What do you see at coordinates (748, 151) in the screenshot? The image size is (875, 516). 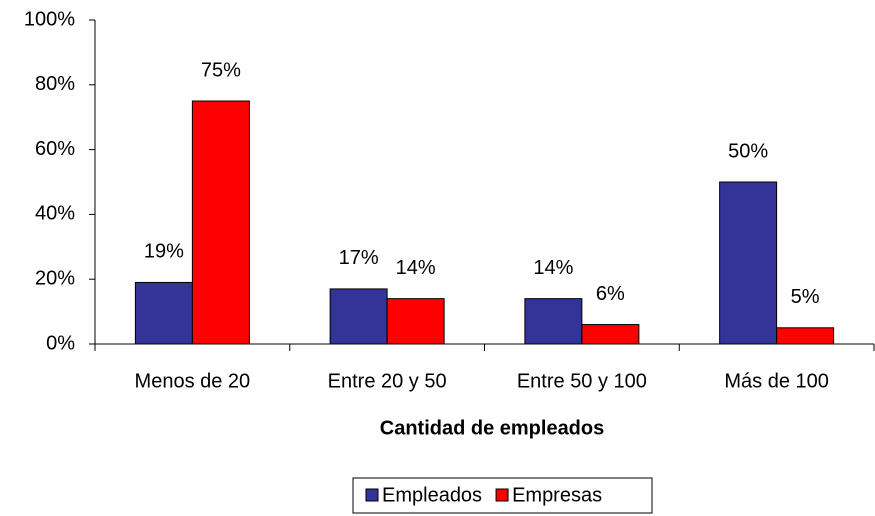 I see `value-label: 50%` at bounding box center [748, 151].